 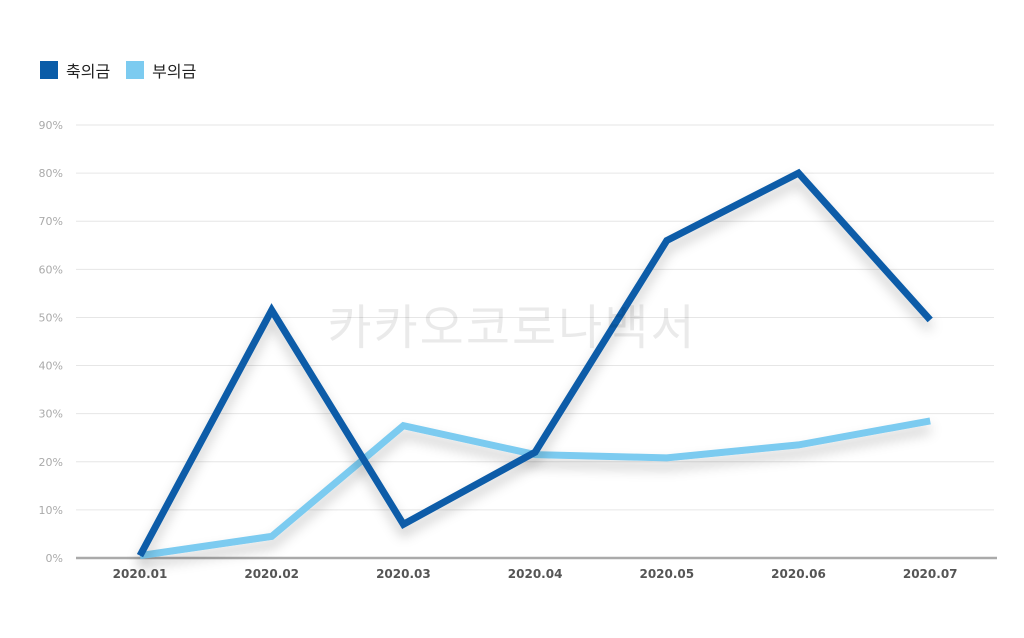 What do you see at coordinates (54, 558) in the screenshot?
I see `y-tick-label: 0%` at bounding box center [54, 558].